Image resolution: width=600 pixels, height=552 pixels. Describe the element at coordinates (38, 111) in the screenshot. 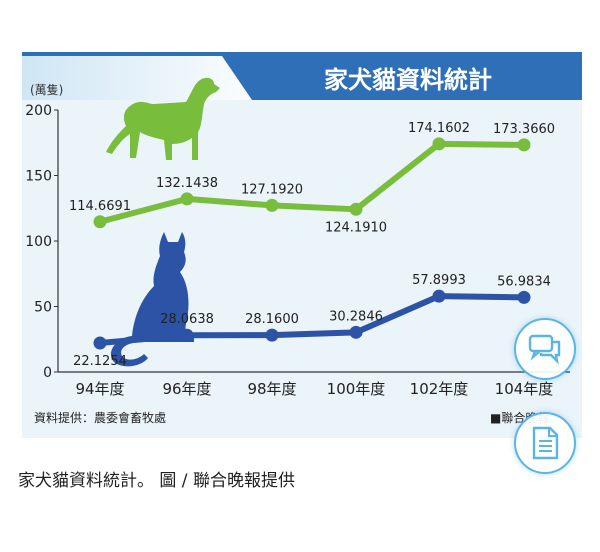

I see `y-tick-label: 200` at that location.